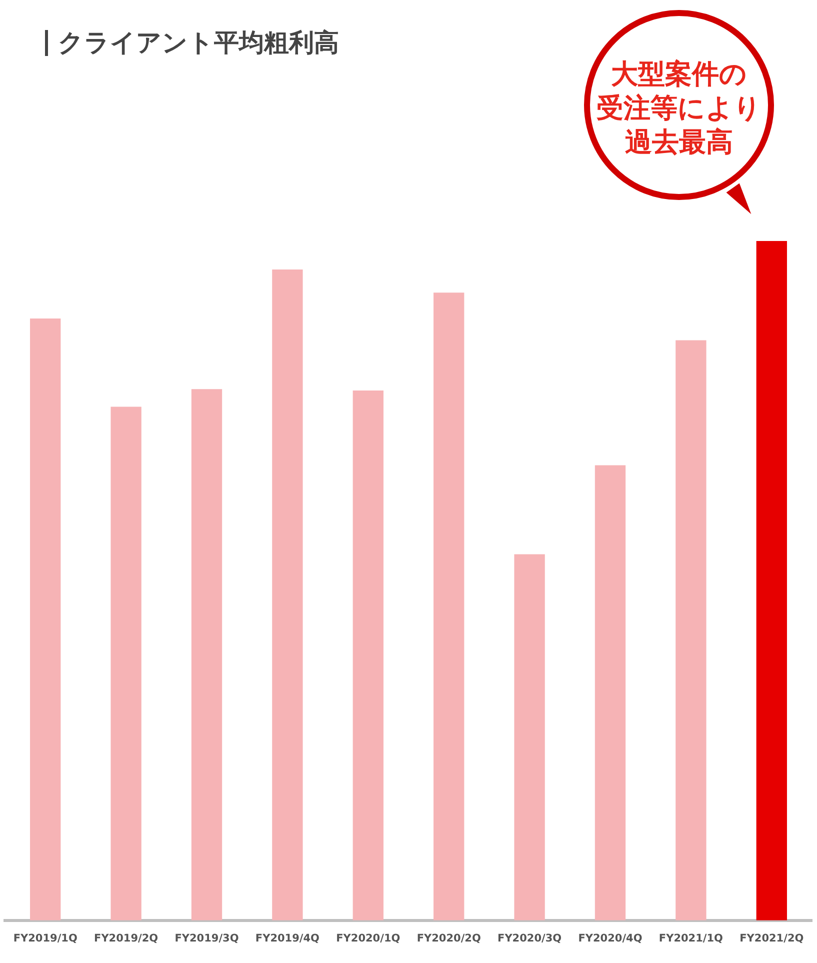 This screenshot has height=963, width=817. Describe the element at coordinates (530, 938) in the screenshot. I see `x-tick-label: FY2020/3Q` at that location.